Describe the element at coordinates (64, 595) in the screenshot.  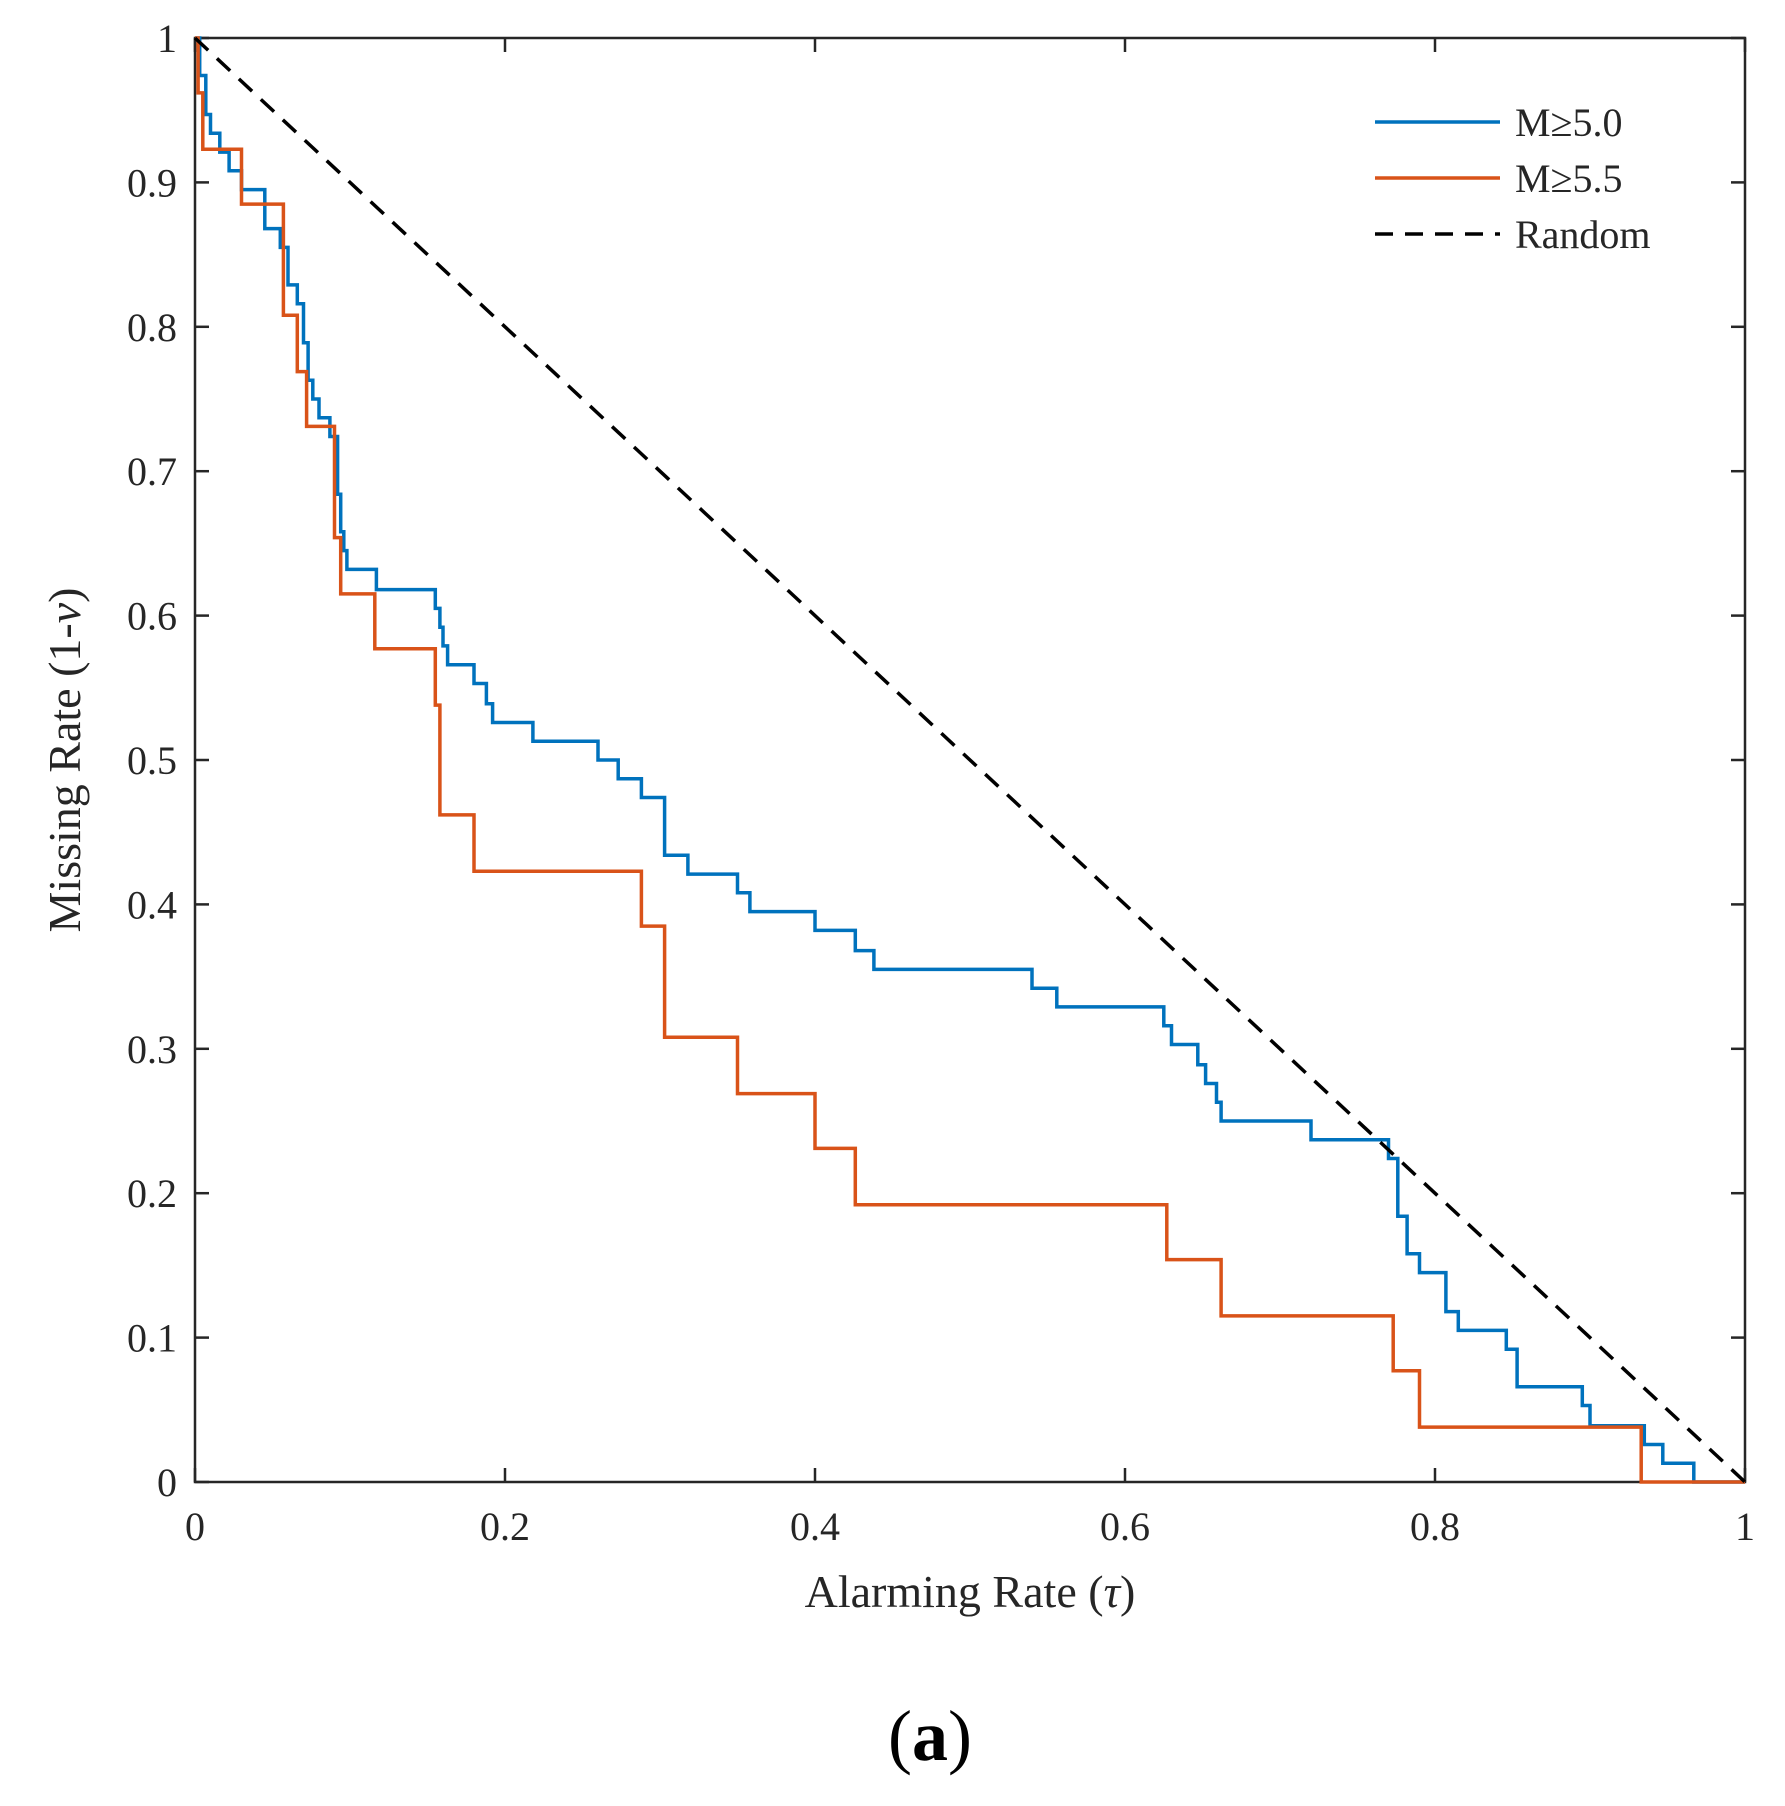
I see `y-axis-title-close: )` at that location.